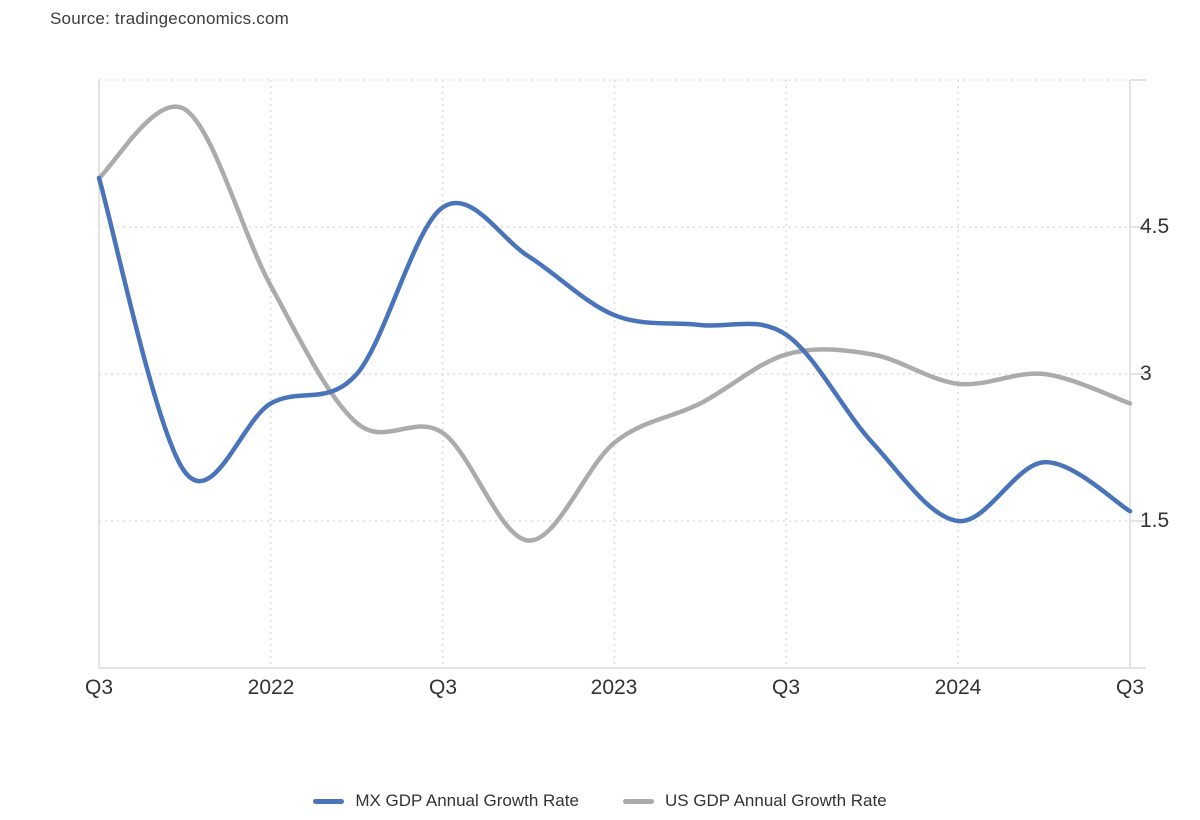  What do you see at coordinates (638, 801) in the screenshot?
I see `us-series-swatch` at bounding box center [638, 801].